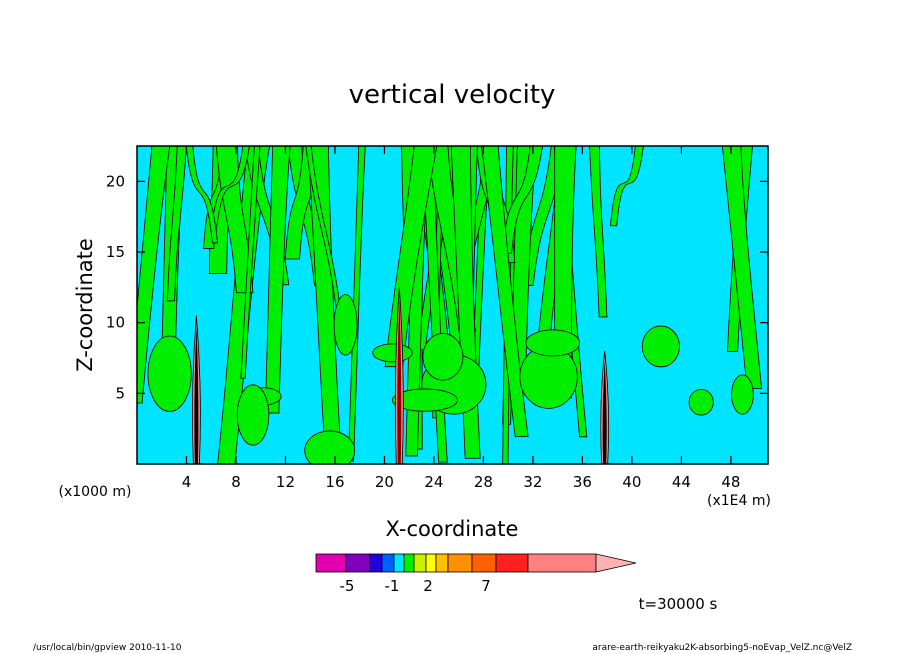 The width and height of the screenshot is (904, 654). I want to click on colorbar-tick-label: -5, so click(347, 586).